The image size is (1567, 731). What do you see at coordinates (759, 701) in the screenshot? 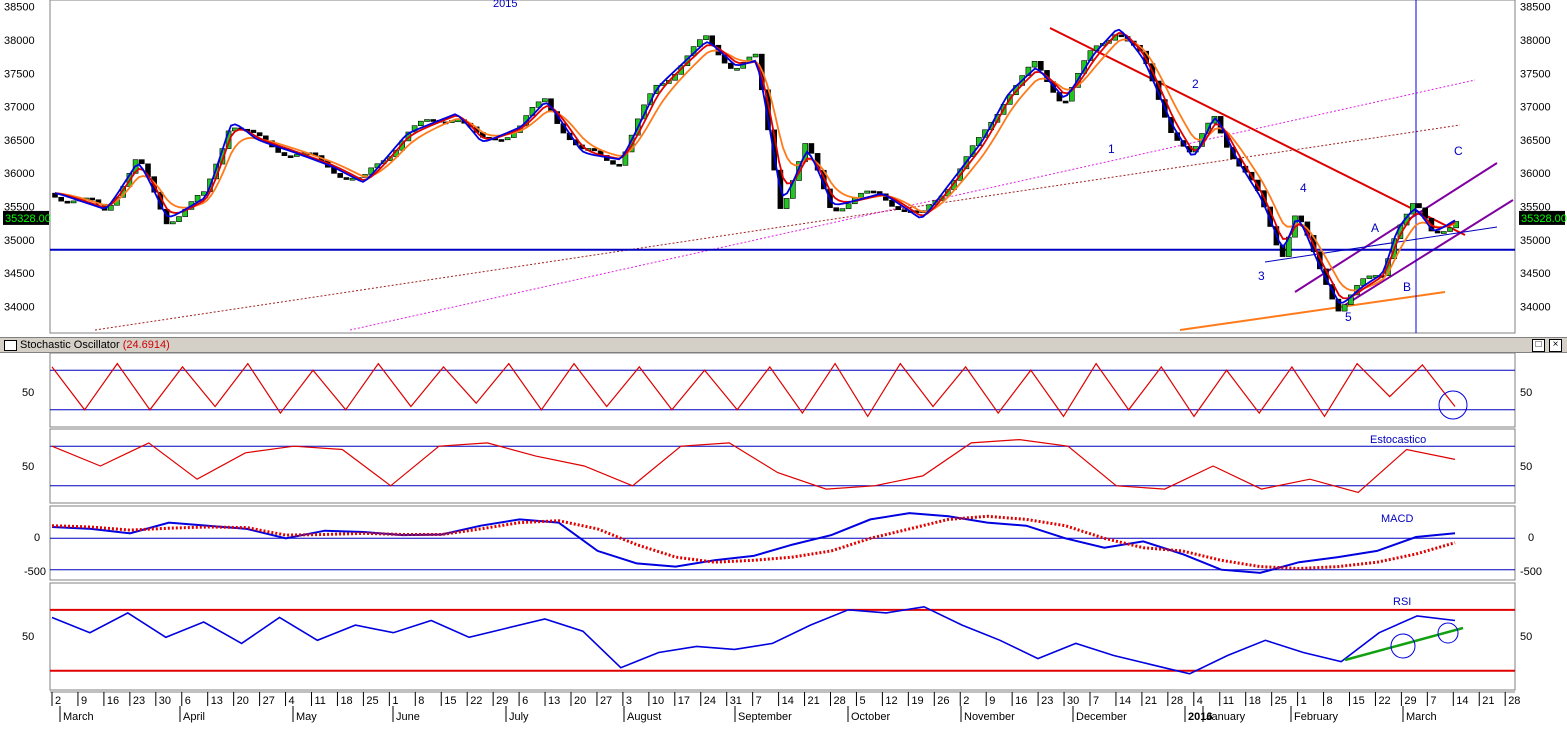
I see `day-label-27: 7` at bounding box center [759, 701].